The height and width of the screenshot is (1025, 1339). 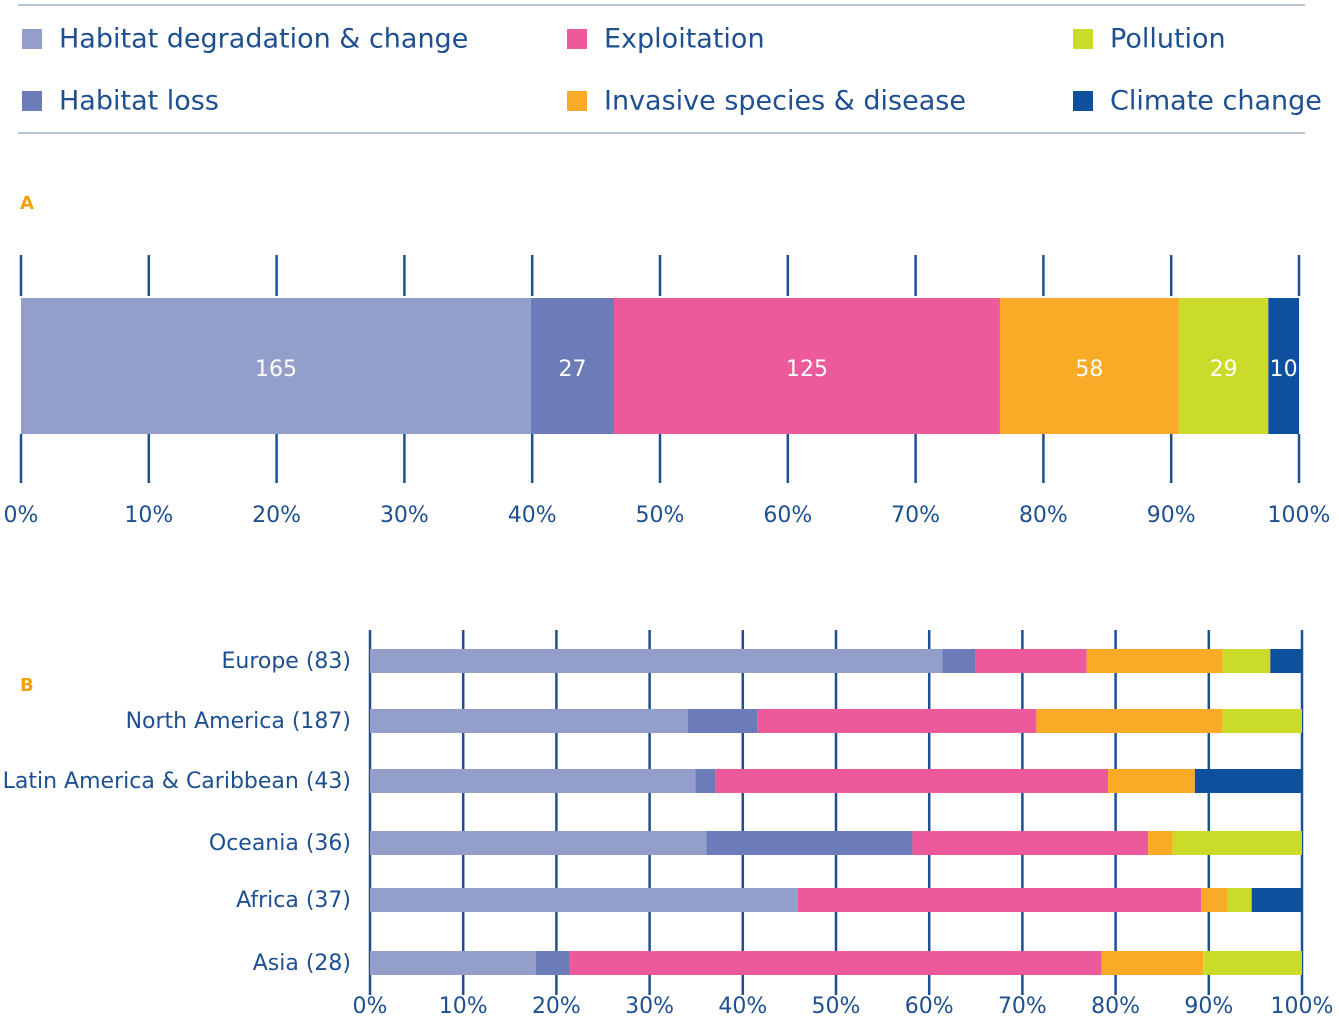 I want to click on panel-title: A, so click(x=27, y=203).